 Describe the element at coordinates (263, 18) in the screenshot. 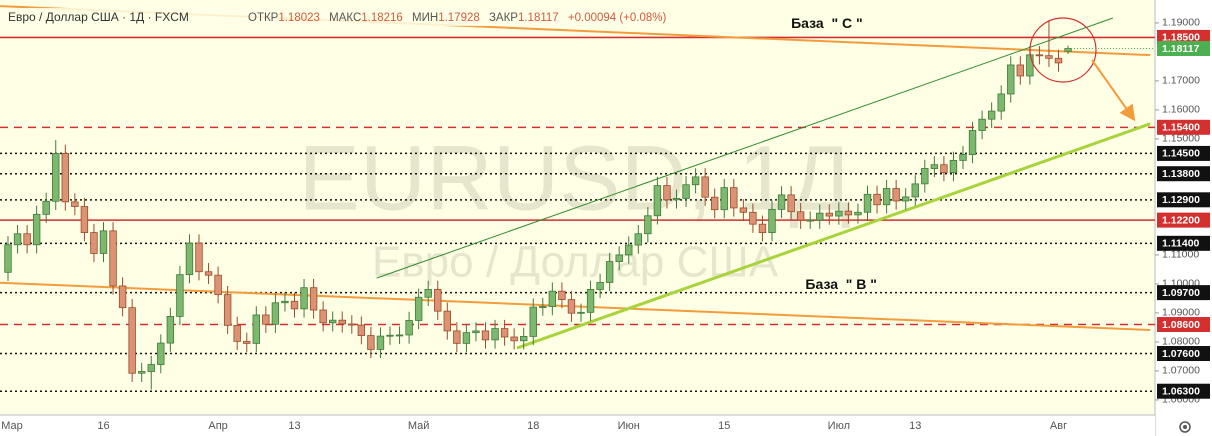

I see `label: ОТКР` at that location.